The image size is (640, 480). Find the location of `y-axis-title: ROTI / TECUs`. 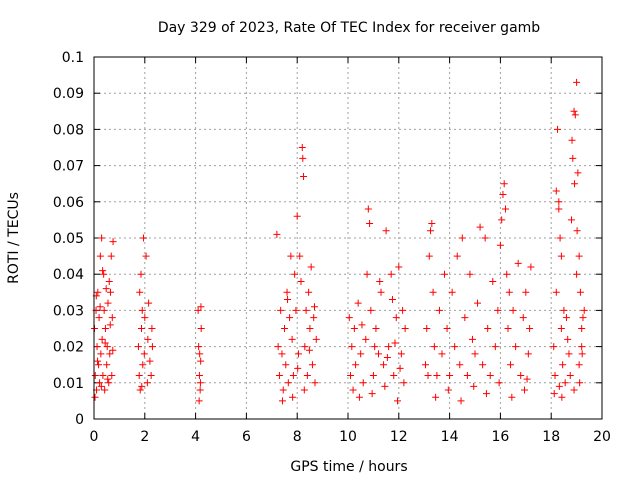

y-axis-title: ROTI / TECUs is located at coordinates (14, 238).